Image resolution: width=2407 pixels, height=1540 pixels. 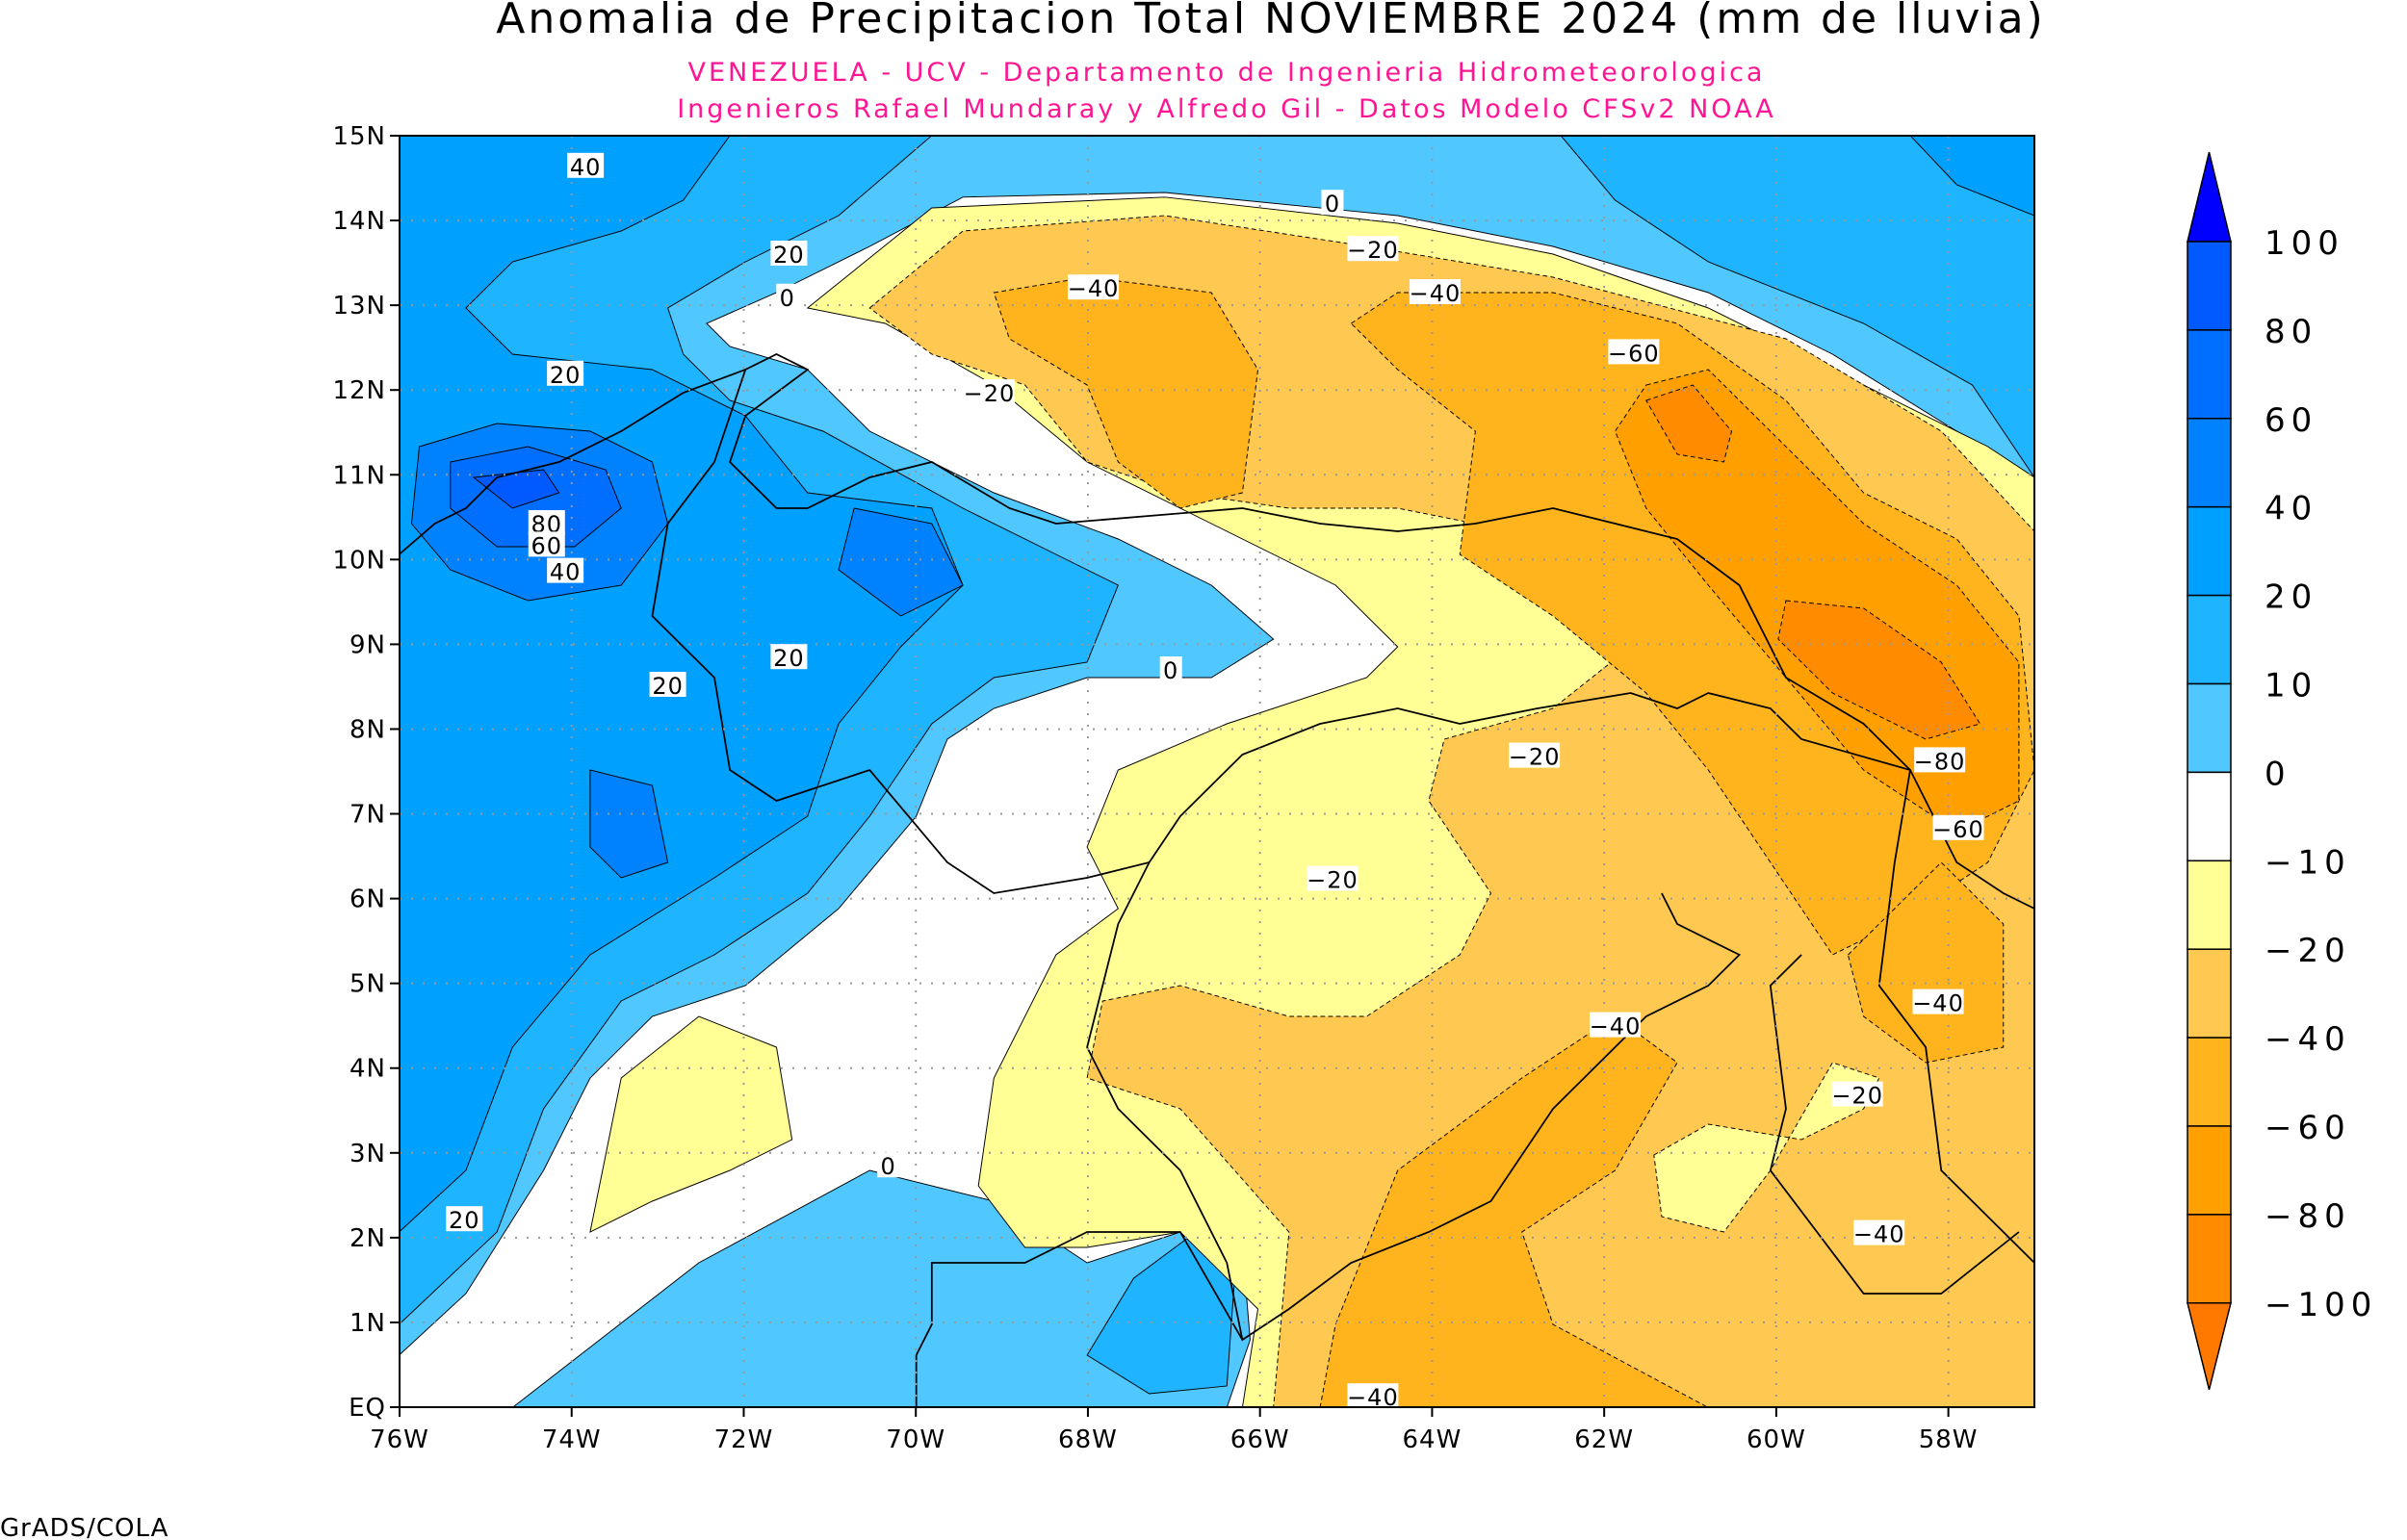 What do you see at coordinates (359, 306) in the screenshot?
I see `y-tick-label: 13N` at bounding box center [359, 306].